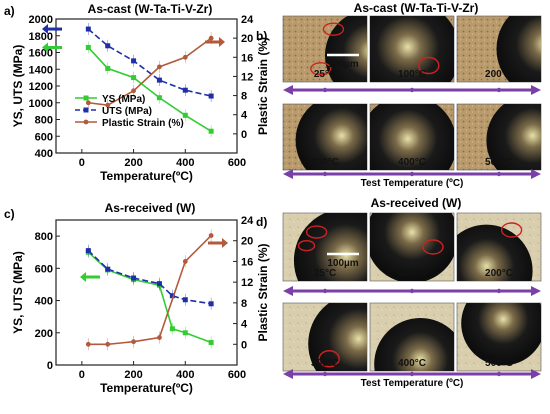 This screenshot has height=414, width=550. Describe the element at coordinates (41, 104) in the screenshot. I see `y-tick-label: 1000` at that location.